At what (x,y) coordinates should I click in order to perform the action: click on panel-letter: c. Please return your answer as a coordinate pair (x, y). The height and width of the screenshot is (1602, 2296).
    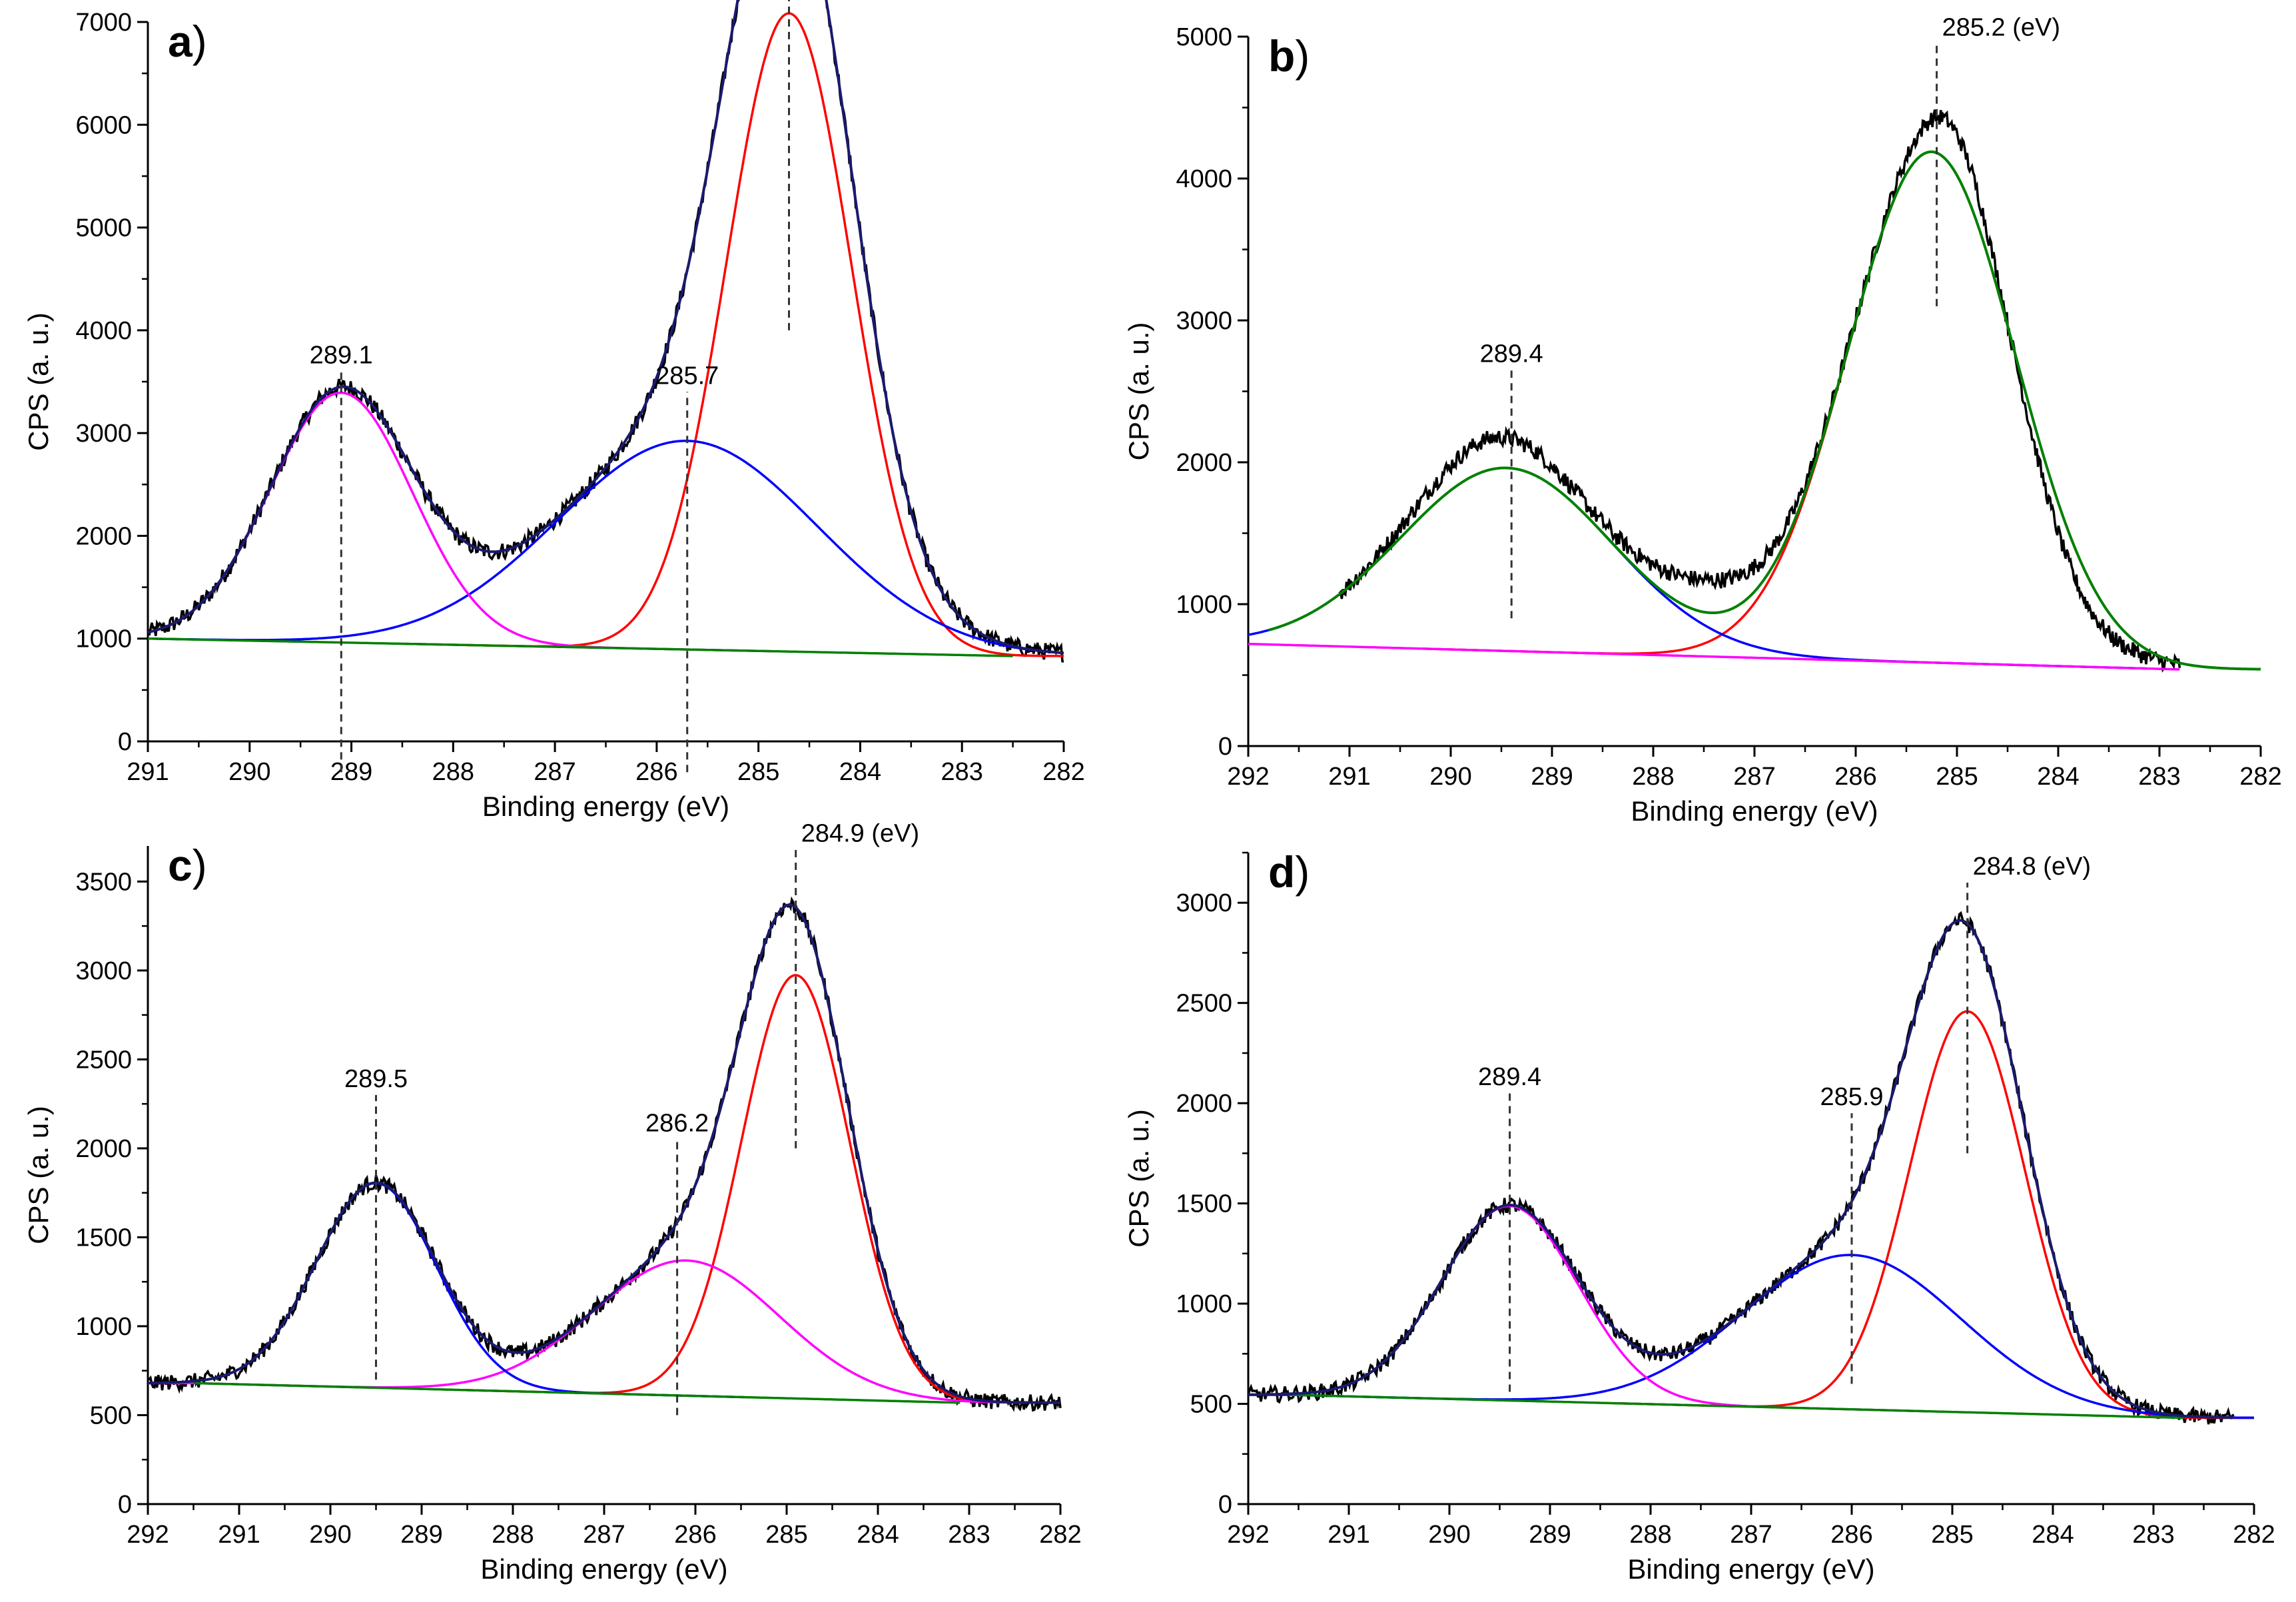
    Looking at the image, I should click on (180, 866).